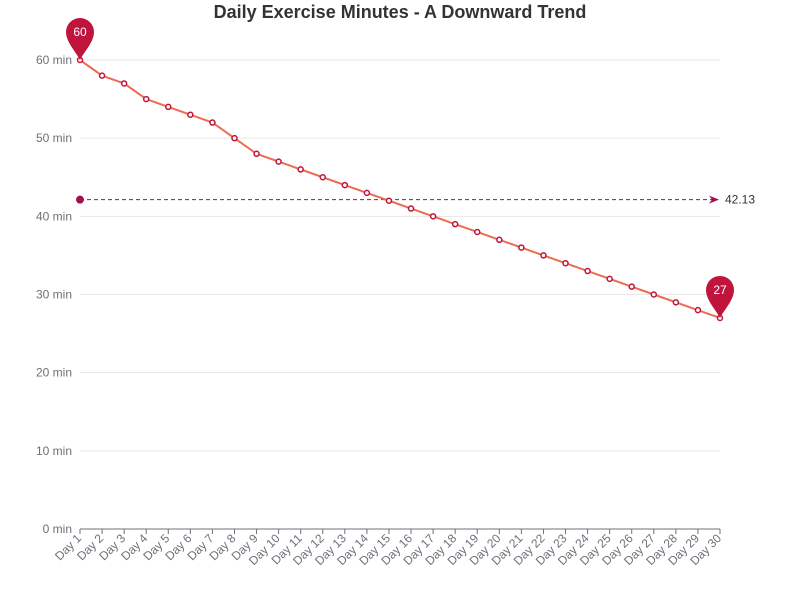  I want to click on y-tick-label: 10 min, so click(54, 451).